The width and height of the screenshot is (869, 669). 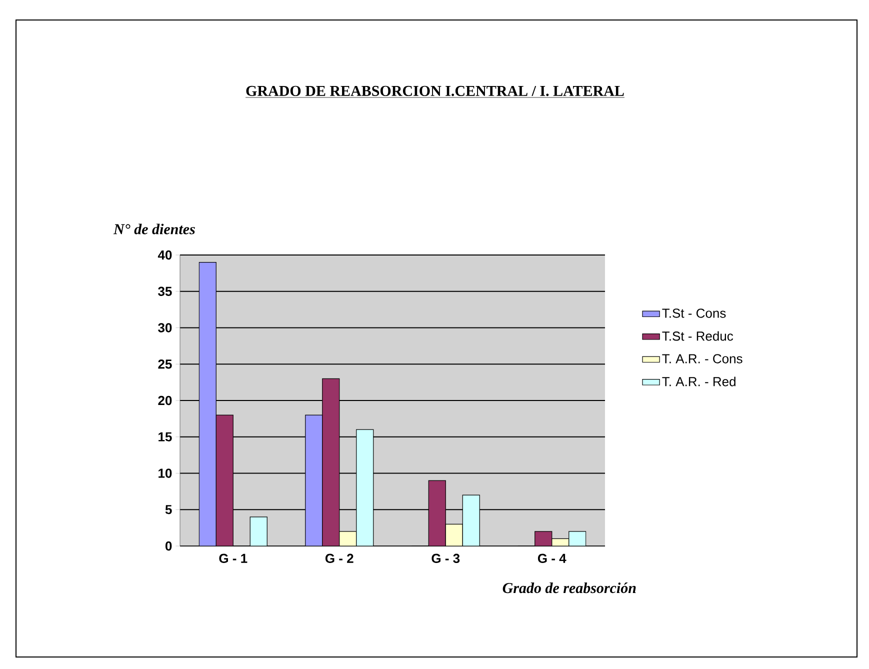 What do you see at coordinates (435, 91) in the screenshot?
I see `chart-title: GRADO DE REABSORCION I.CENTRAL / I. LATERAL` at bounding box center [435, 91].